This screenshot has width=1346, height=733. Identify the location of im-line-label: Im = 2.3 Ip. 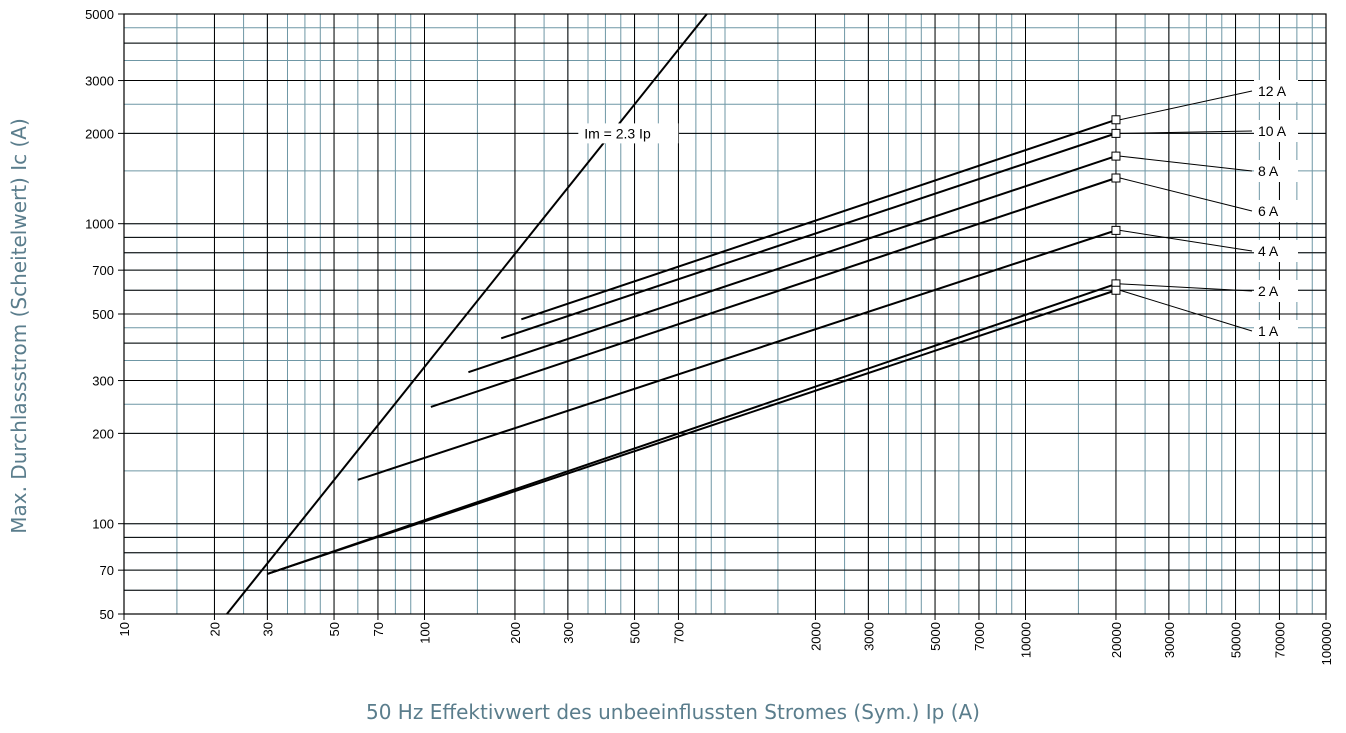
(617, 133).